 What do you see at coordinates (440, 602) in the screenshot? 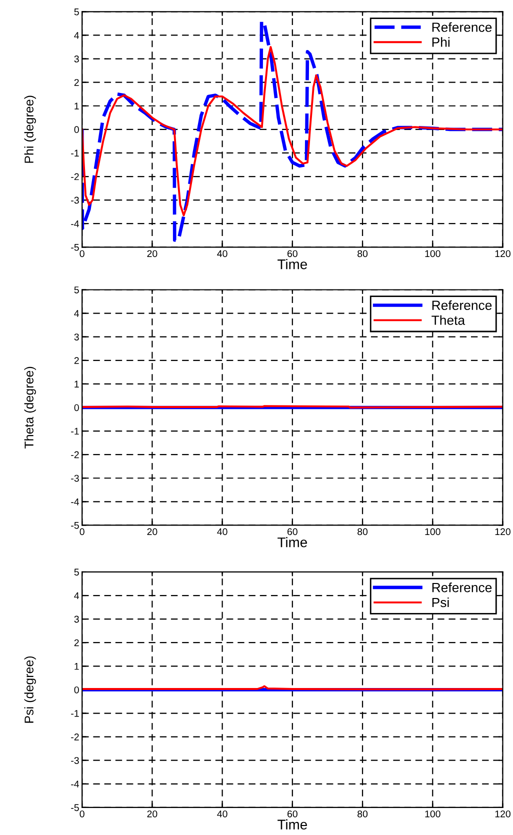
I see `legend-label: Psi` at bounding box center [440, 602].